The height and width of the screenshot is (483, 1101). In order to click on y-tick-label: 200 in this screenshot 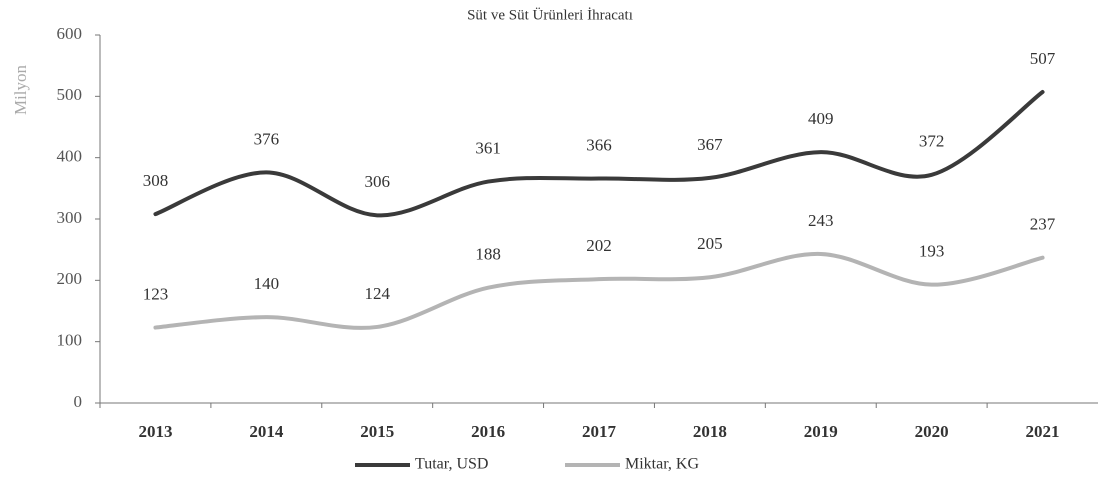, I will do `click(70, 278)`.